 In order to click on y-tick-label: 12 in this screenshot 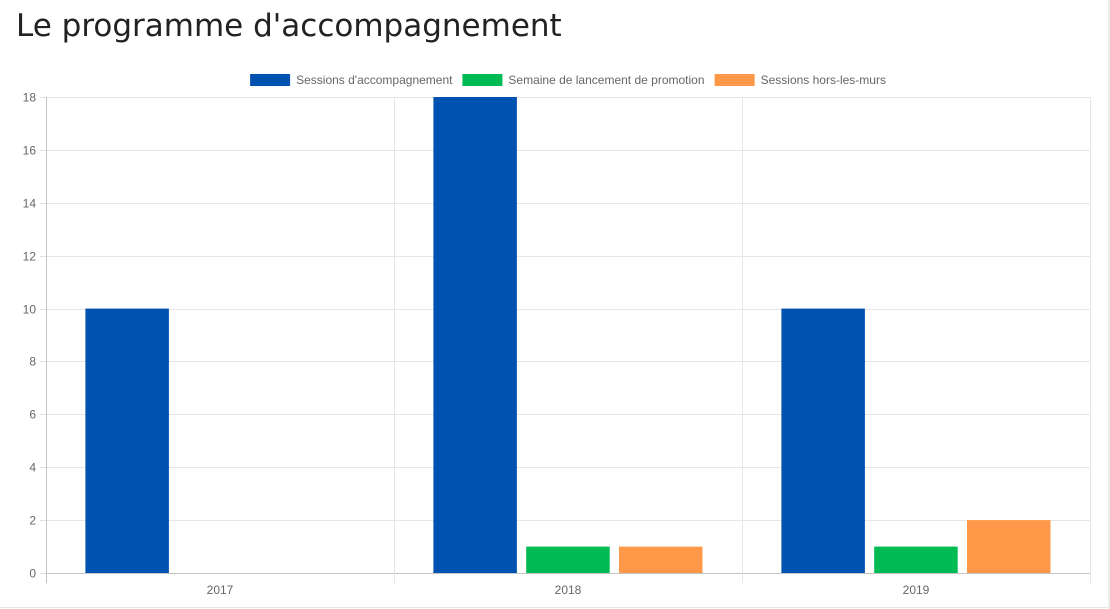, I will do `click(30, 257)`.